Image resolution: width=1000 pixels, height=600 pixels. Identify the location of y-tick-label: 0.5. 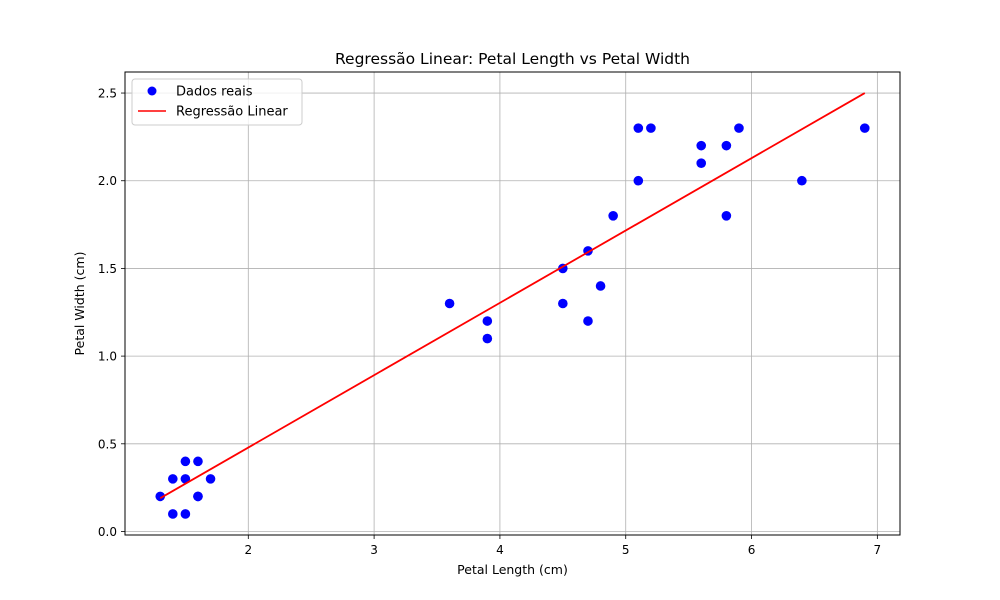
(107, 444).